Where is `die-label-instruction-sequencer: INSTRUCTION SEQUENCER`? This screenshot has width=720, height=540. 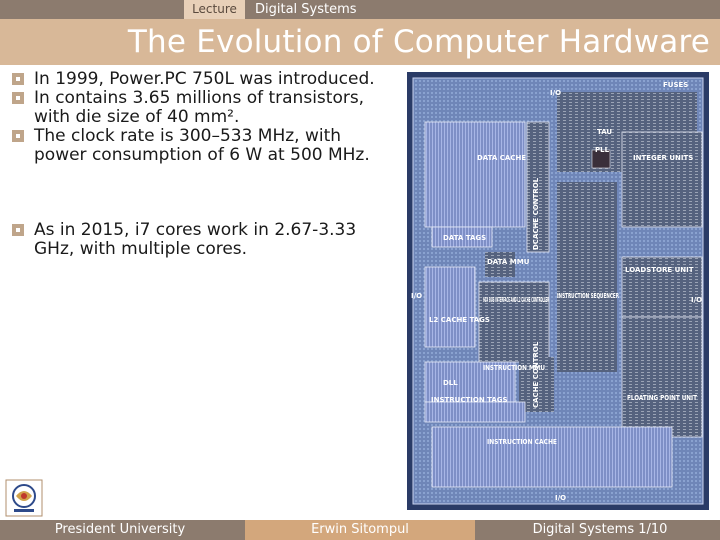 die-label-instruction-sequencer: INSTRUCTION SEQUENCER is located at coordinates (588, 296).